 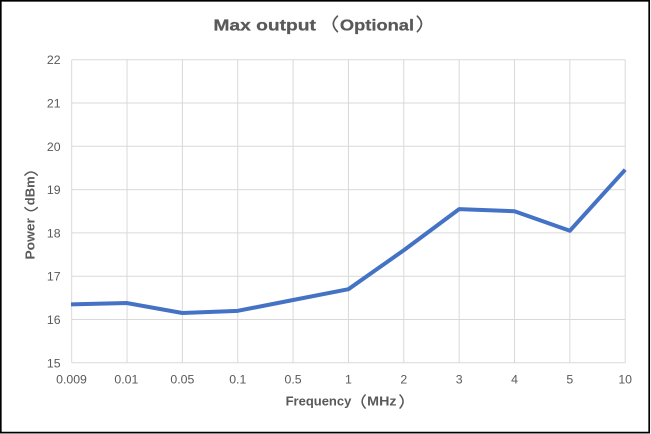 I want to click on svg-text: Optional, so click(x=377, y=25).